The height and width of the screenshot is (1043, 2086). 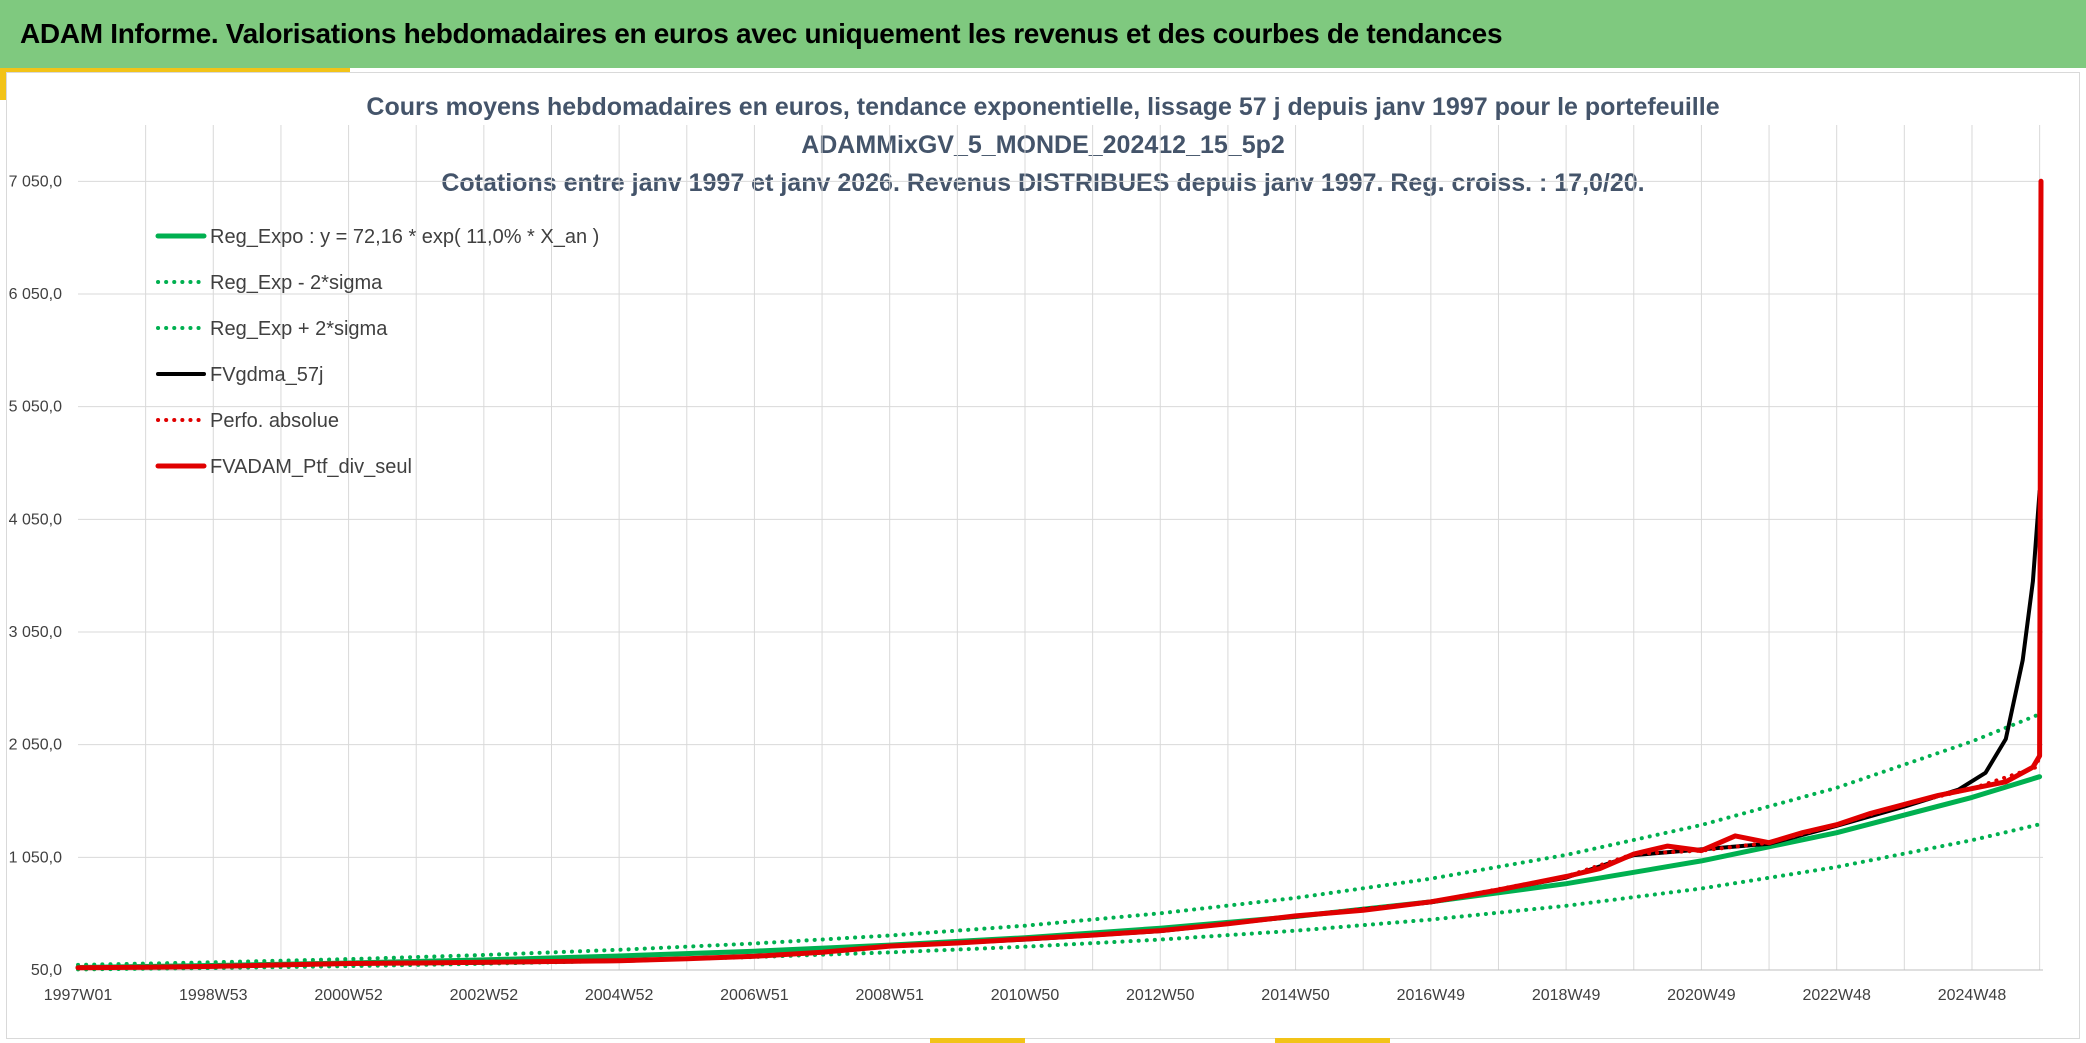 I want to click on accent-bar-top, so click(x=175, y=70).